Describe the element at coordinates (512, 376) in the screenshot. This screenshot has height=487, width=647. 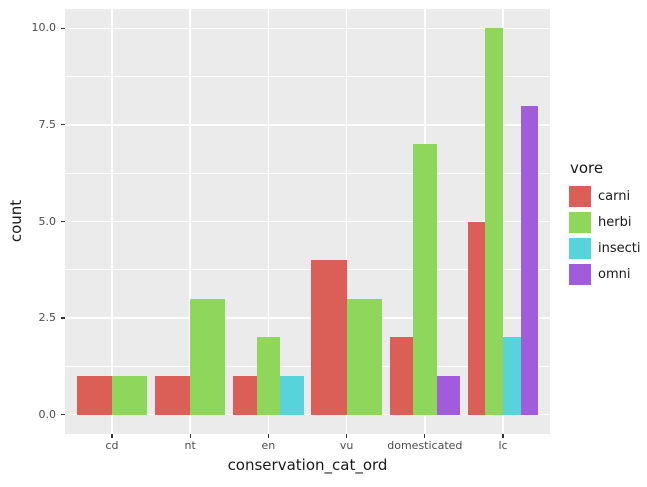
I see `bar-lc-insecti` at that location.